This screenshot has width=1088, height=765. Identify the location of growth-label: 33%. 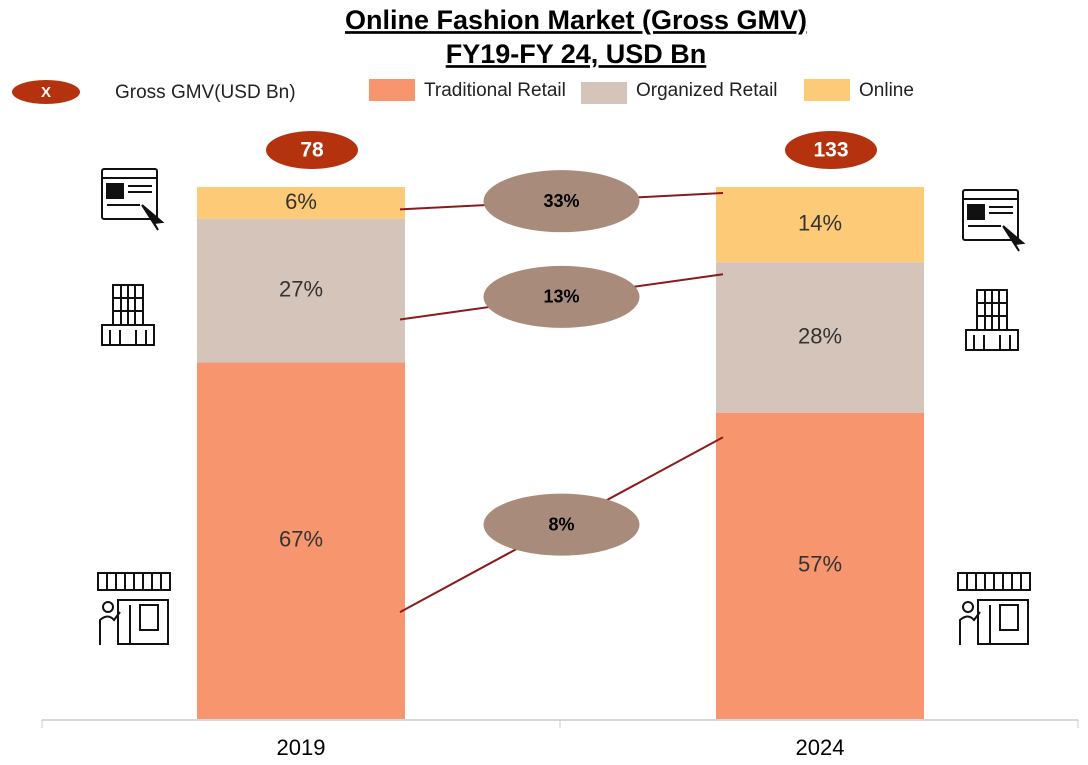
(561, 201).